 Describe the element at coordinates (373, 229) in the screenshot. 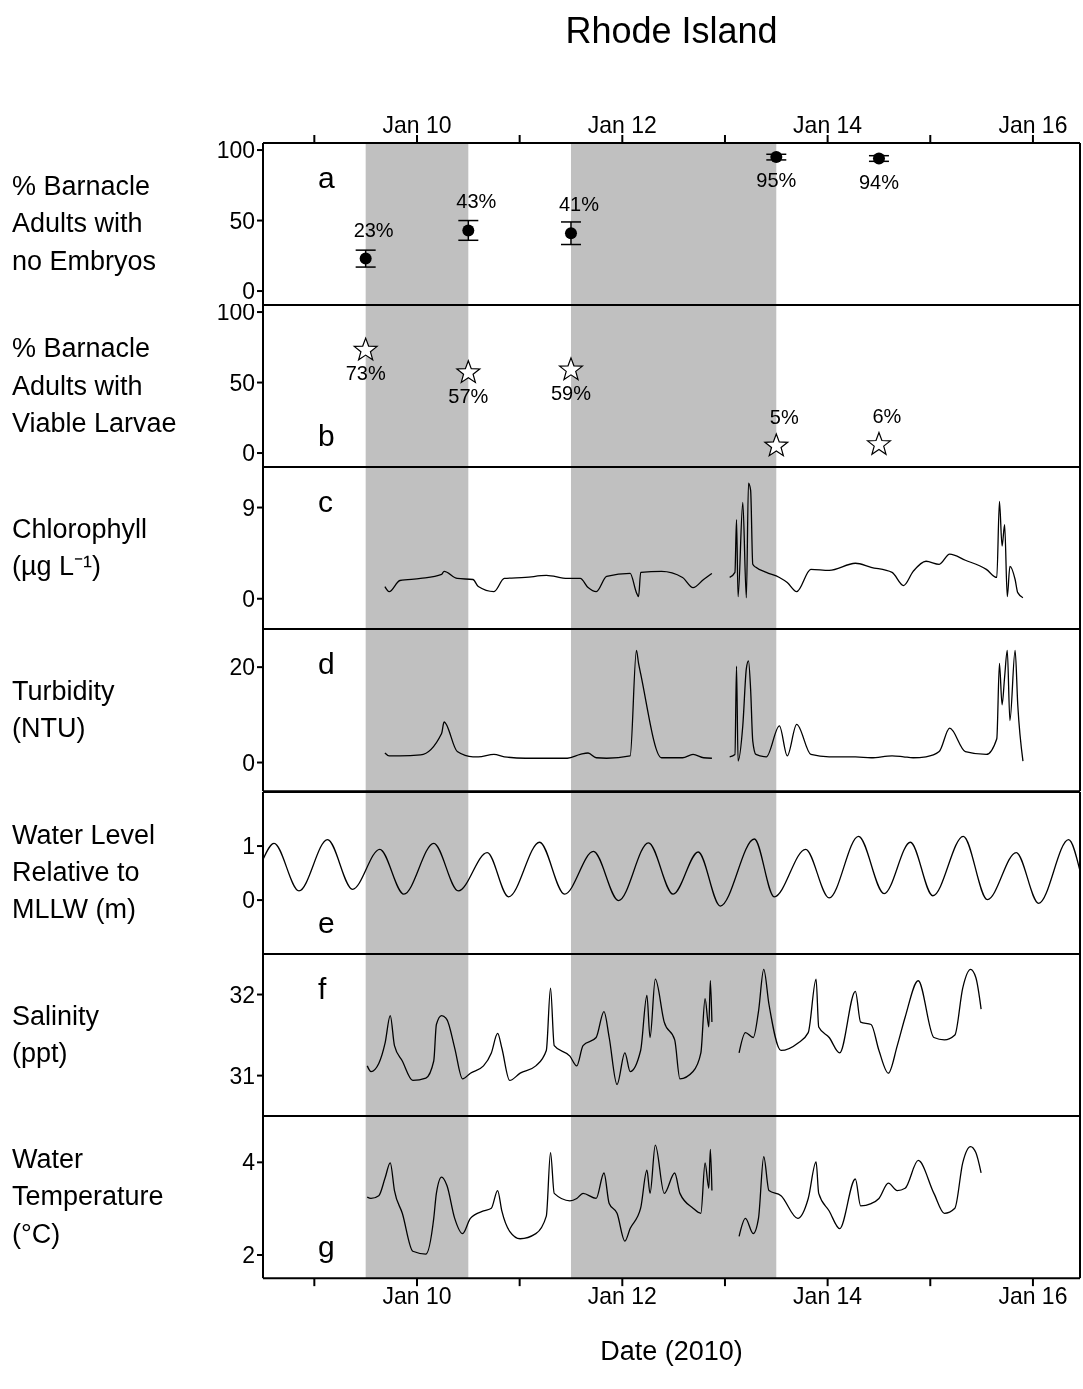

I see `data-label: 23%` at that location.